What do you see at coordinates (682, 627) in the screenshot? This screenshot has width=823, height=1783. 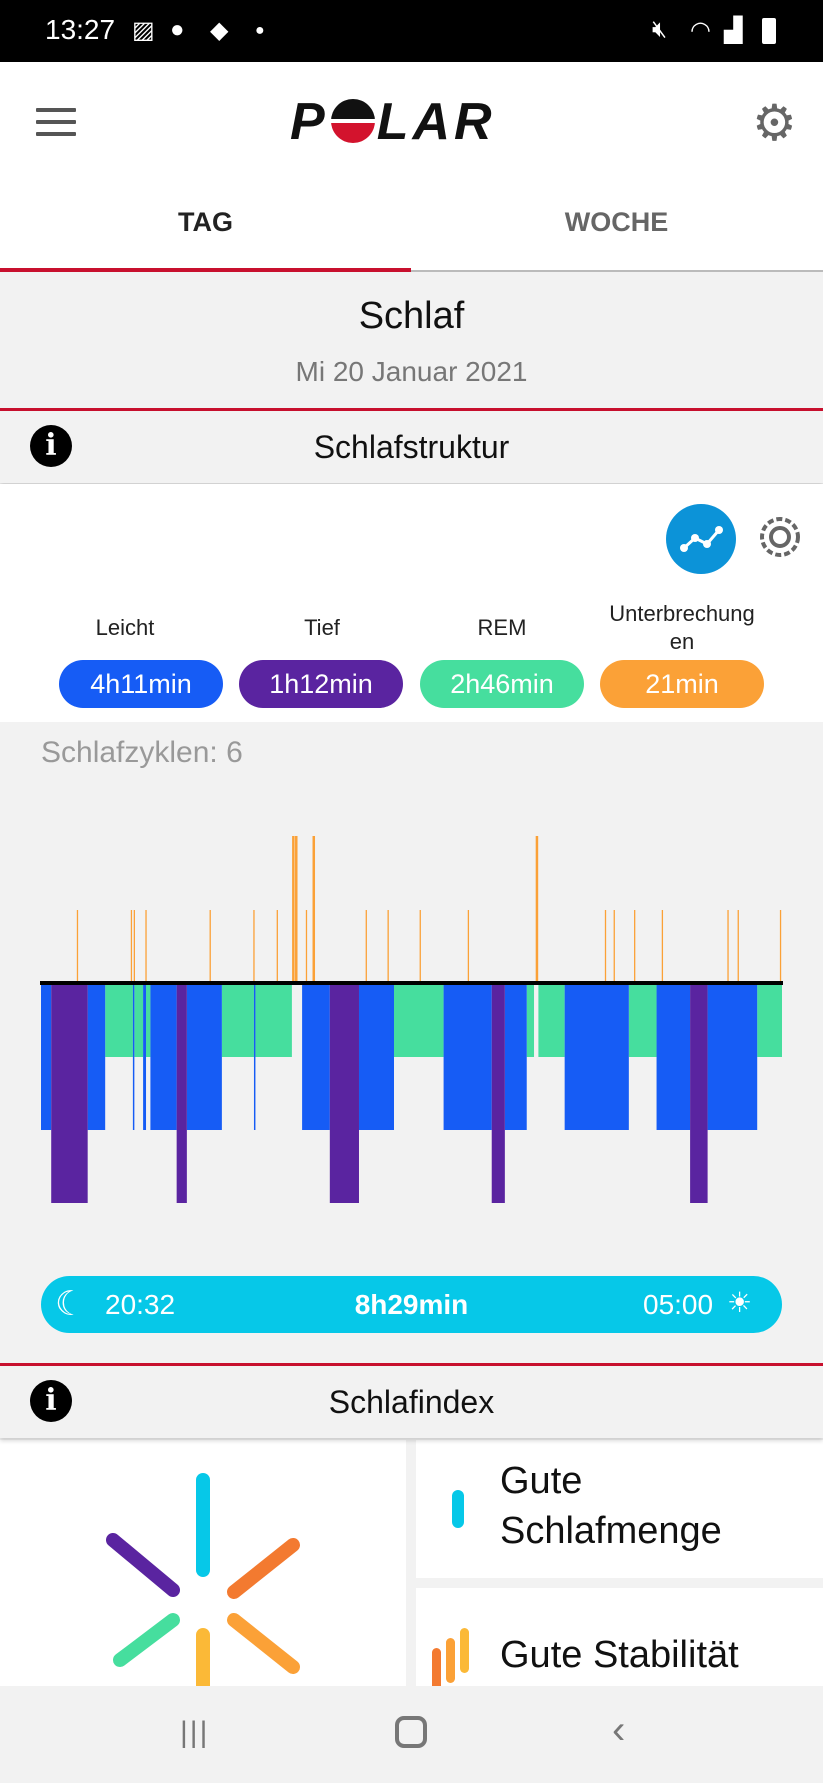 I see `legend-label-interruptions: Unterbrechung en` at bounding box center [682, 627].